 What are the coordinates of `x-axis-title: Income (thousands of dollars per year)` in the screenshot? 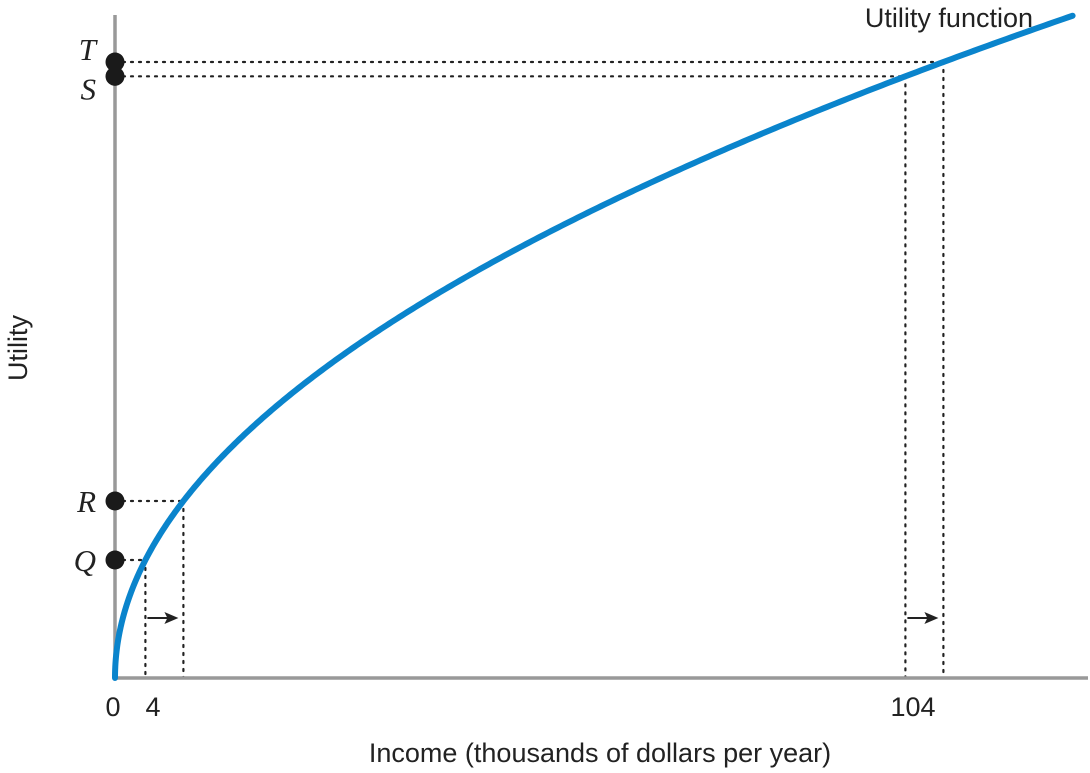 It's located at (600, 753).